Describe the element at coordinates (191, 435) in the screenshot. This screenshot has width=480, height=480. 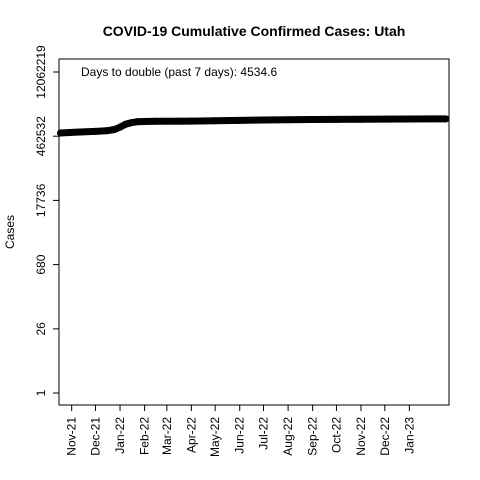
I see `x-tick-label: Apr-22` at that location.